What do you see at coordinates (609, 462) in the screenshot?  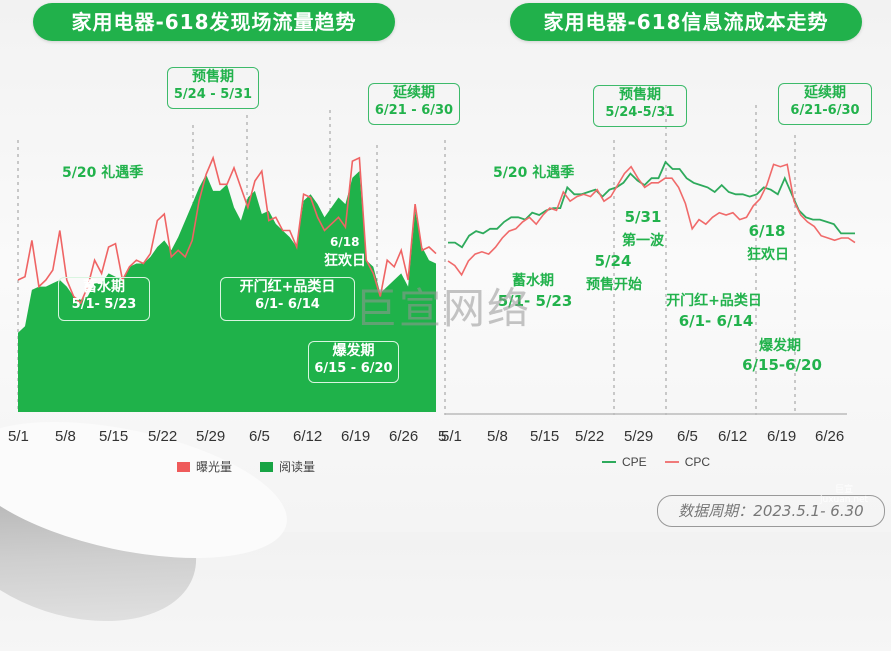 I see `cpe-swatch` at bounding box center [609, 462].